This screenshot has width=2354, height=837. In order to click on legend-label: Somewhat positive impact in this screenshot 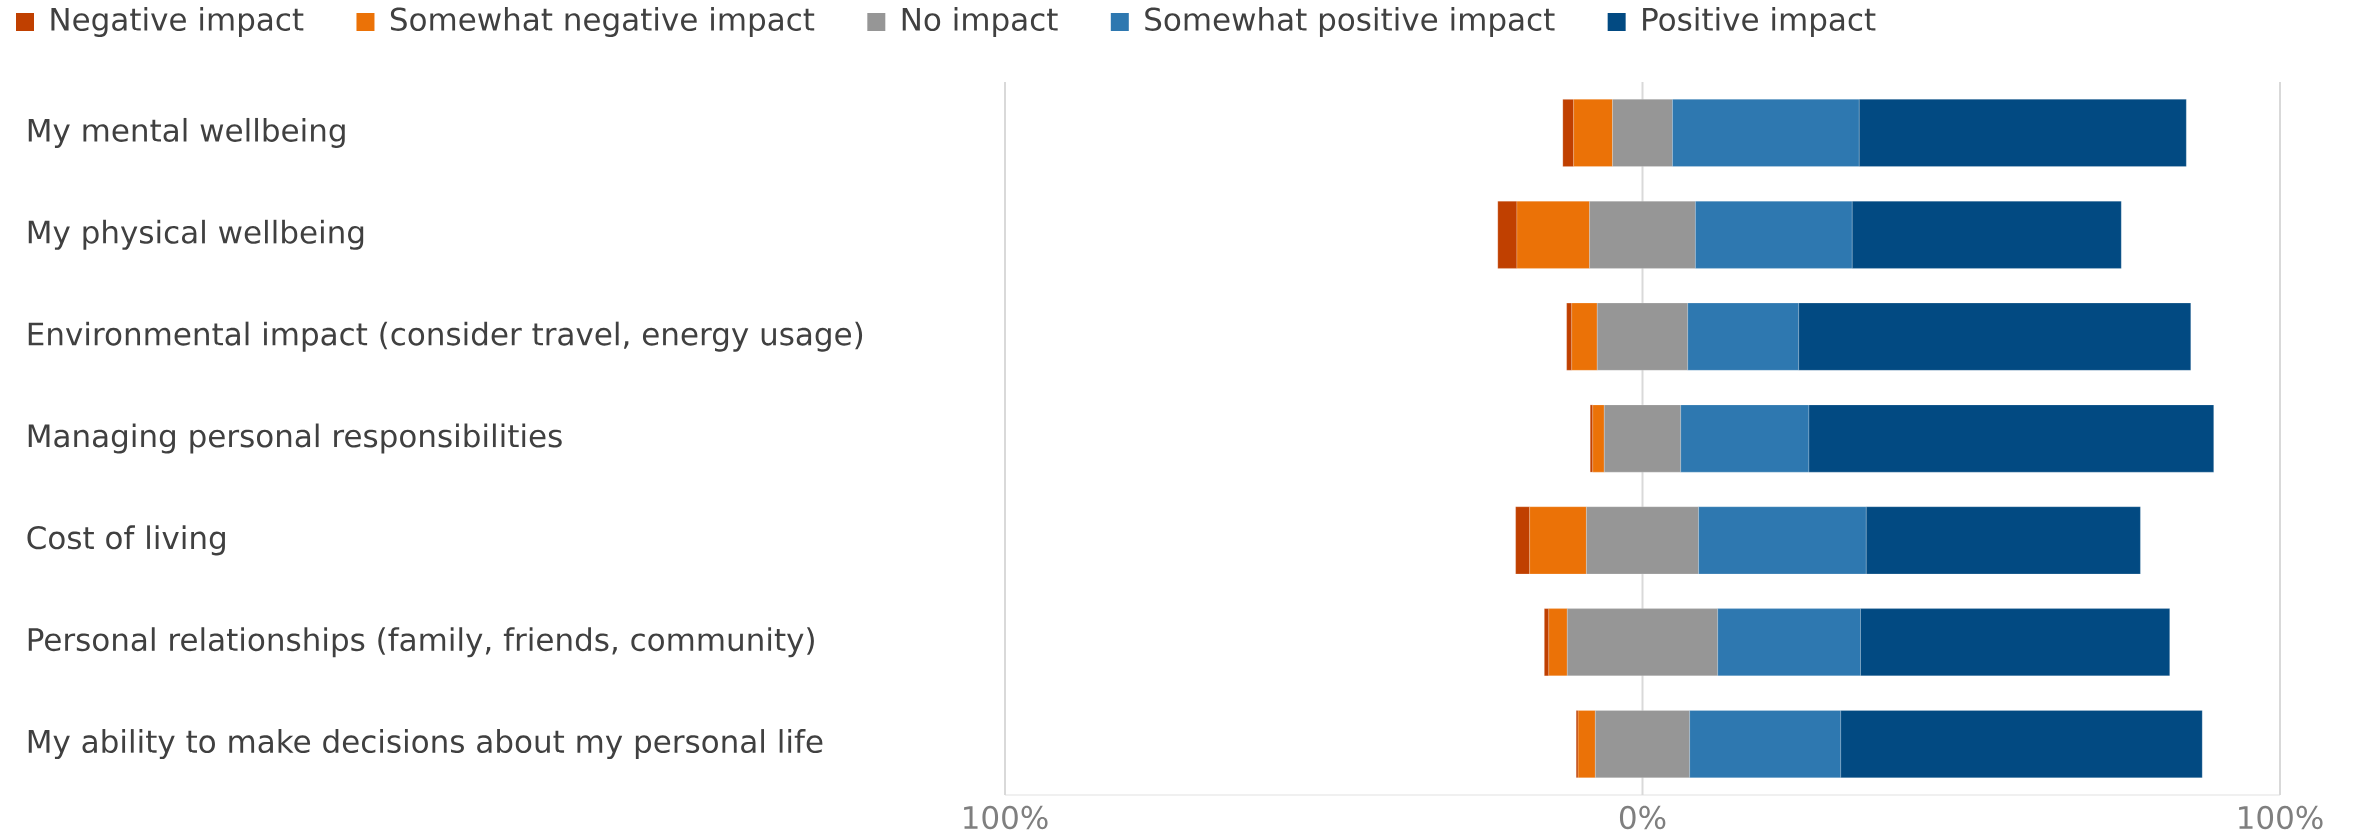, I will do `click(1350, 22)`.